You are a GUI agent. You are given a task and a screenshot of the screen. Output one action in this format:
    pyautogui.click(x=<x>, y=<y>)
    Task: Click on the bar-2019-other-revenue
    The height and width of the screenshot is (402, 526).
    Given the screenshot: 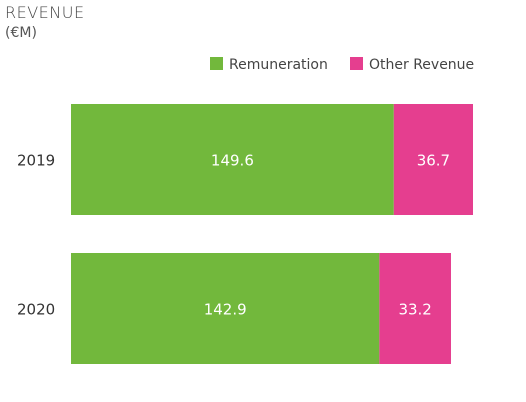 What is the action you would take?
    pyautogui.click(x=433, y=159)
    